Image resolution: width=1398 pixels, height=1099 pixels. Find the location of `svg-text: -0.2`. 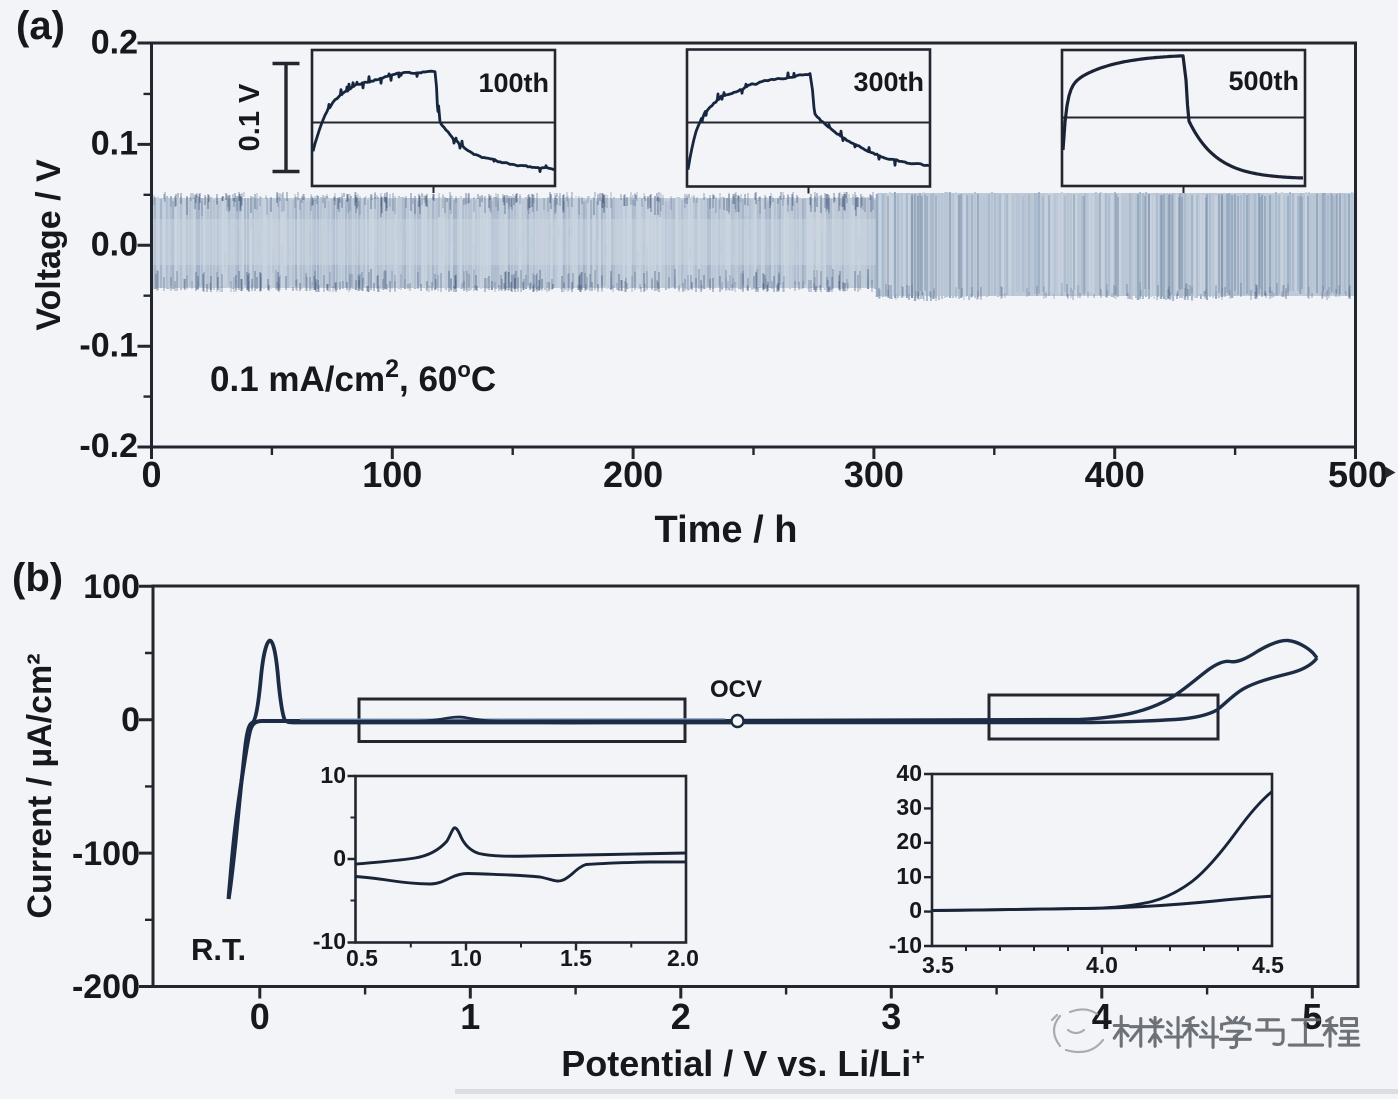

svg-text: -0.2 is located at coordinates (108, 446).